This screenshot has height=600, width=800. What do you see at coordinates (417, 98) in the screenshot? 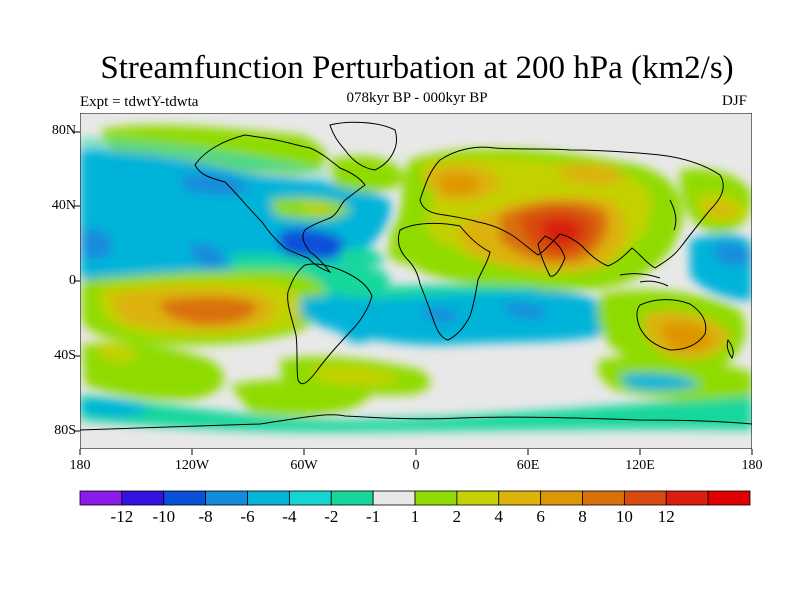
I see `plot-subtitle: 078kyr BP - 000kyr BP` at bounding box center [417, 98].